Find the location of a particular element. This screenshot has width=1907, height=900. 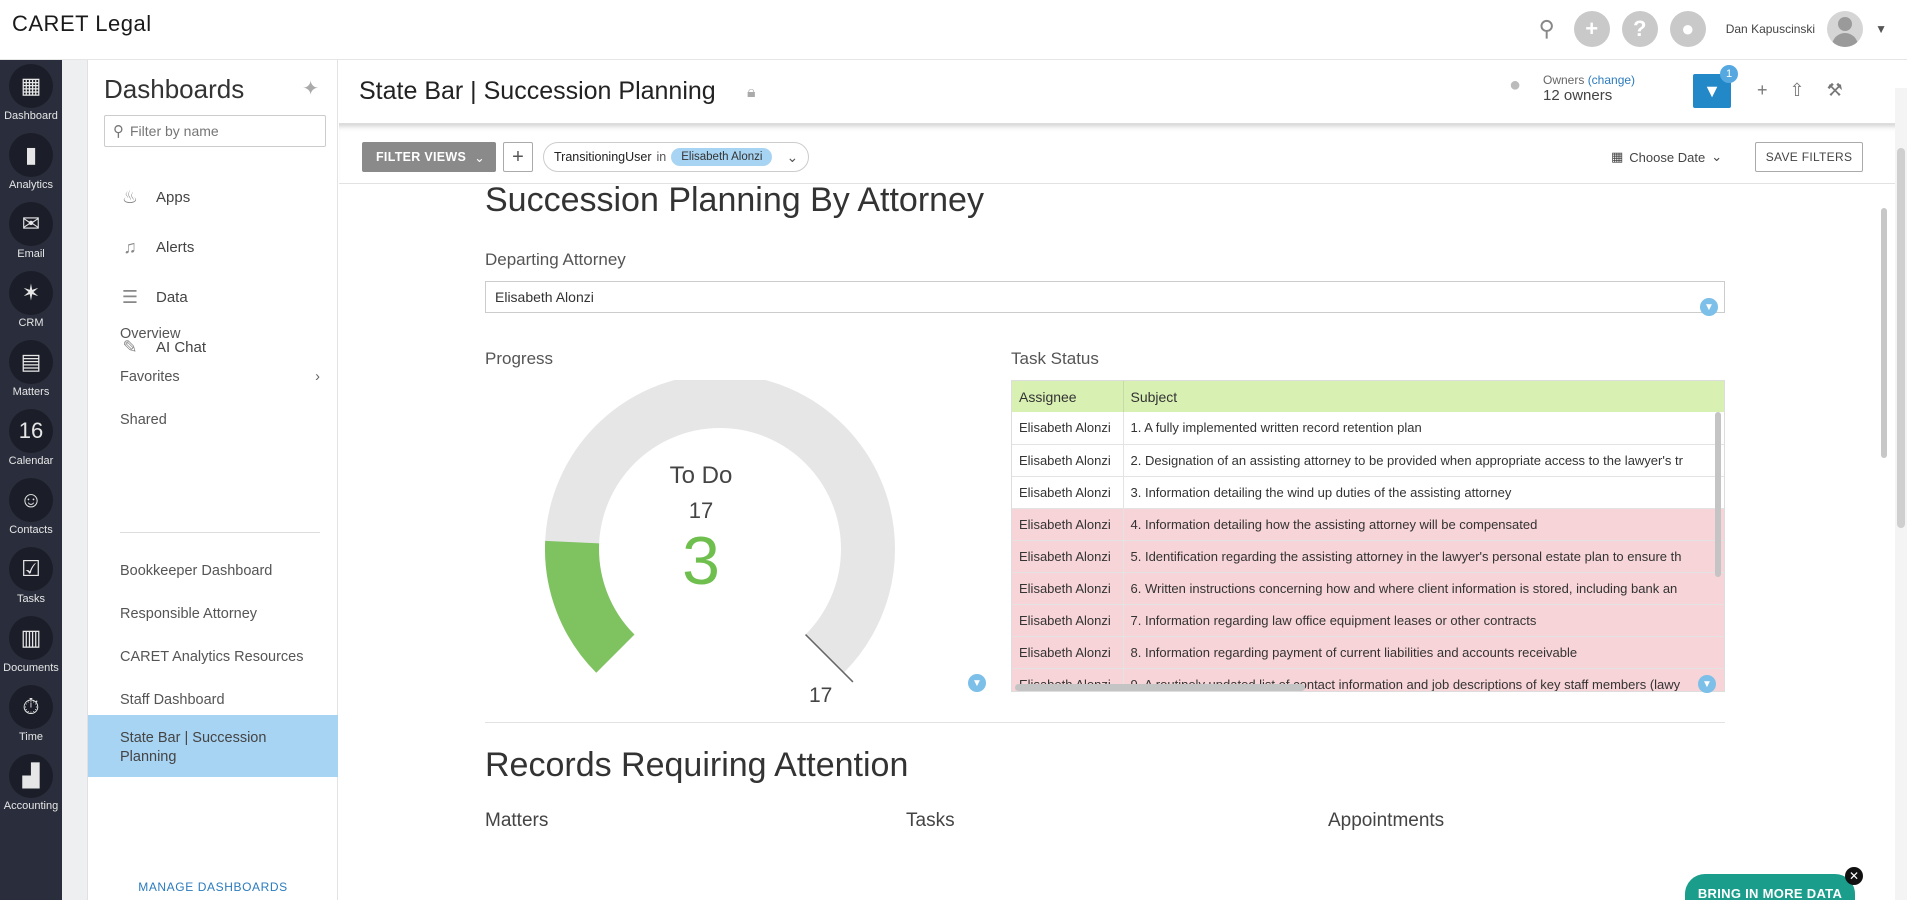

add-icon: + is located at coordinates (1591, 29).